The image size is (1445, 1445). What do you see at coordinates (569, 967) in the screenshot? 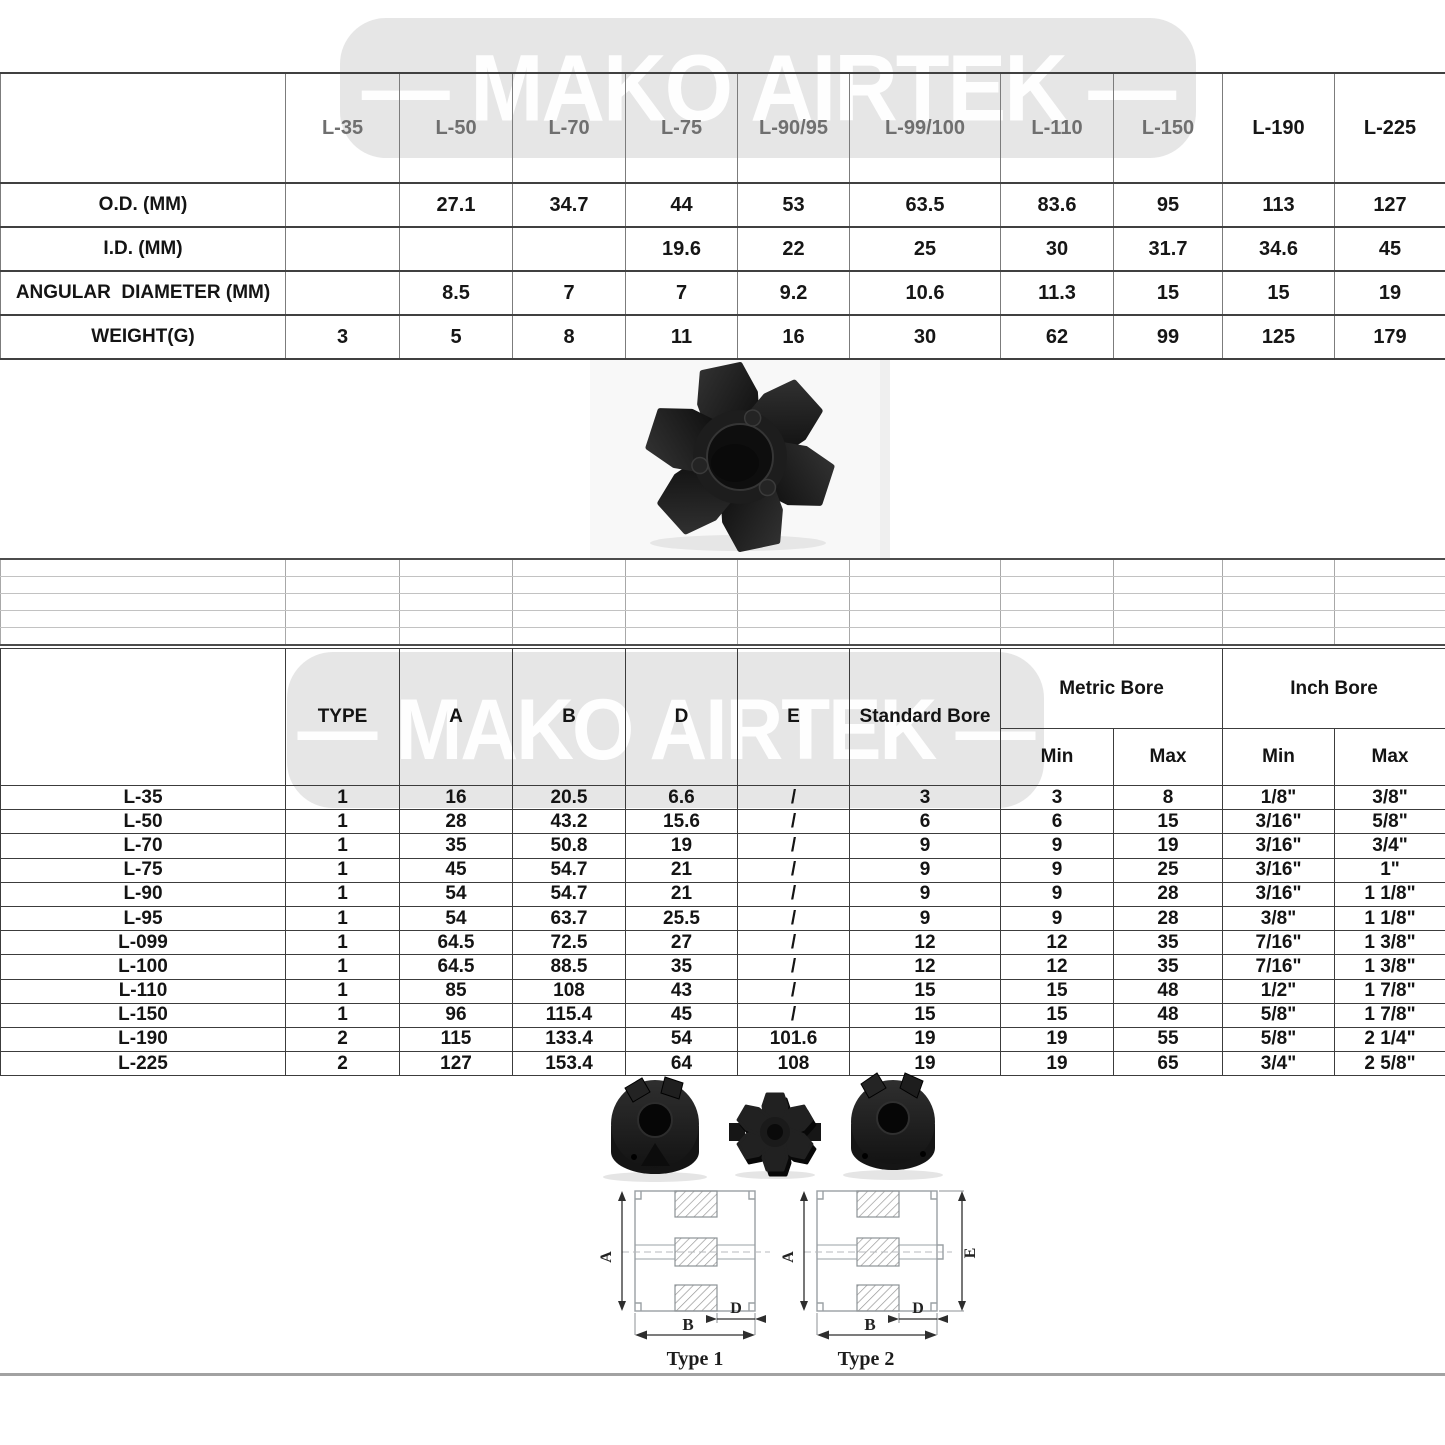
I see `table2-cell: 88.5` at bounding box center [569, 967].